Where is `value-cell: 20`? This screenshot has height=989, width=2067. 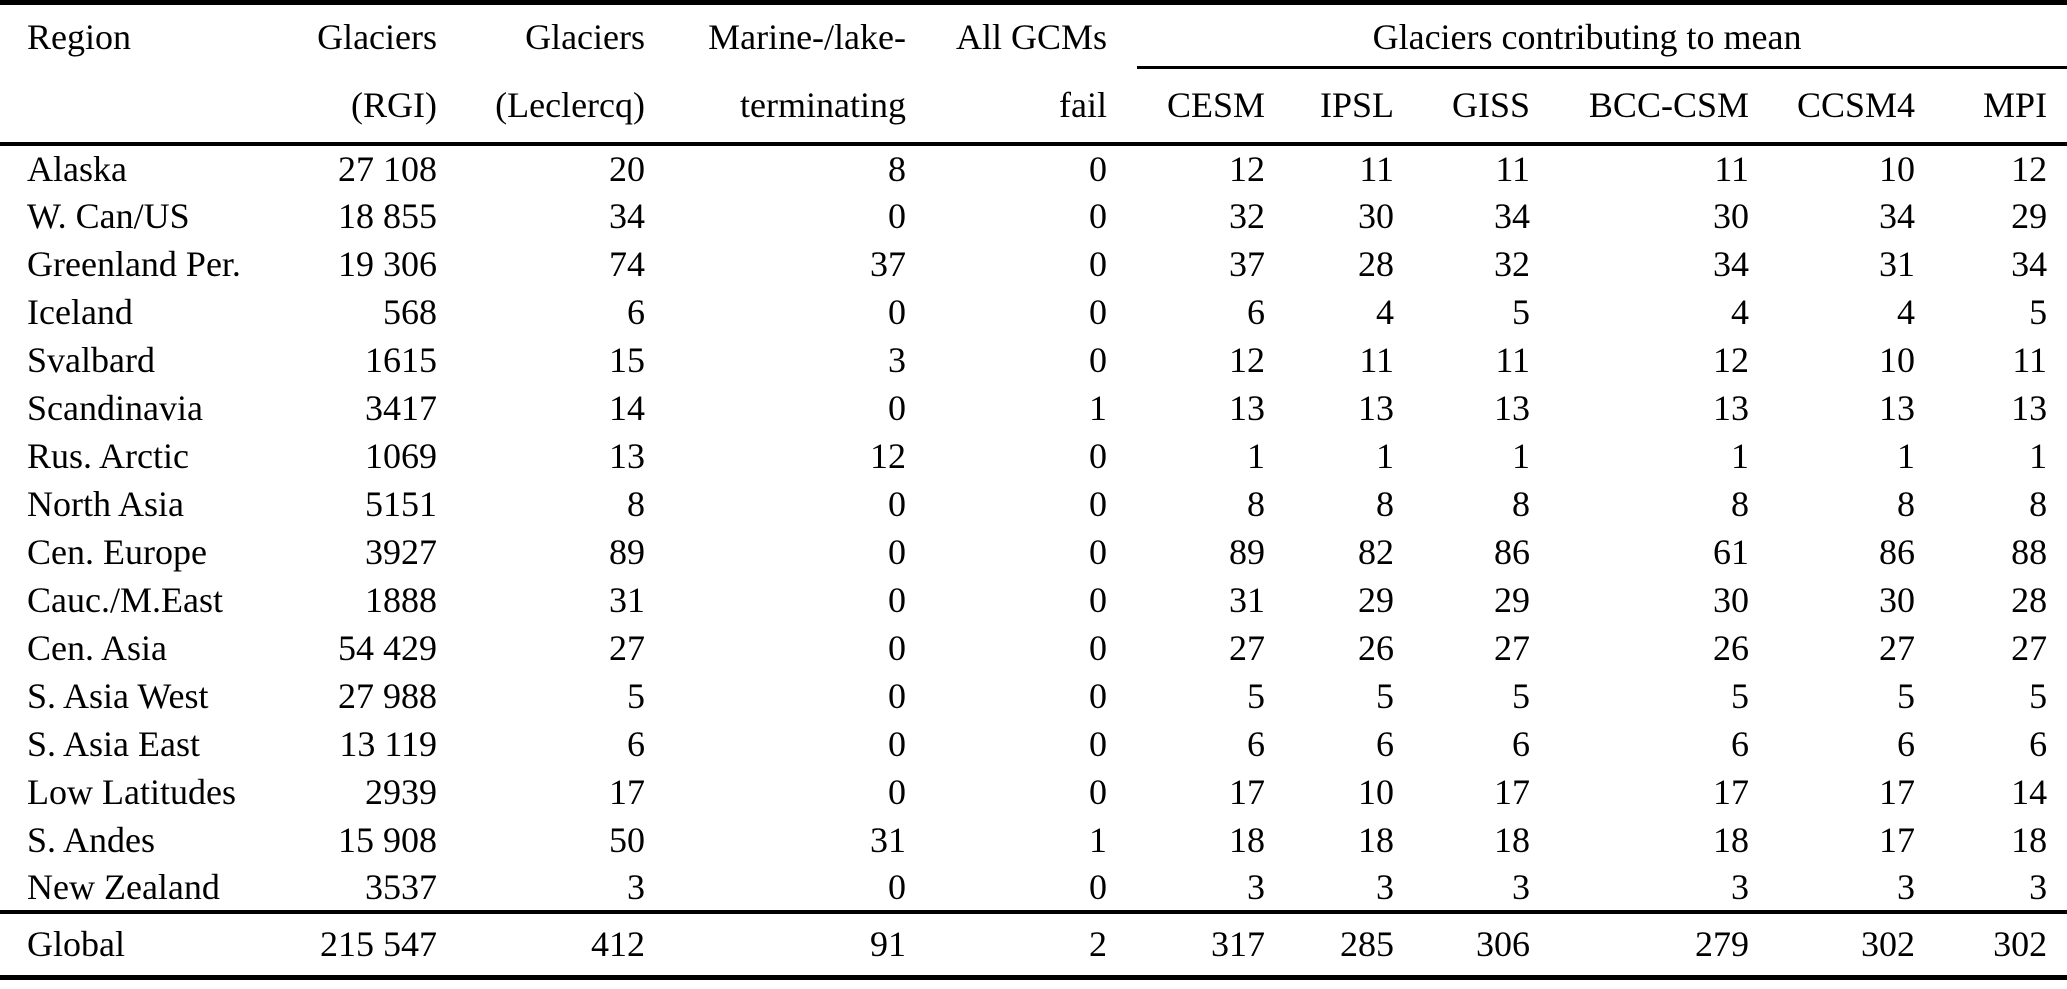
value-cell: 20 is located at coordinates (627, 168).